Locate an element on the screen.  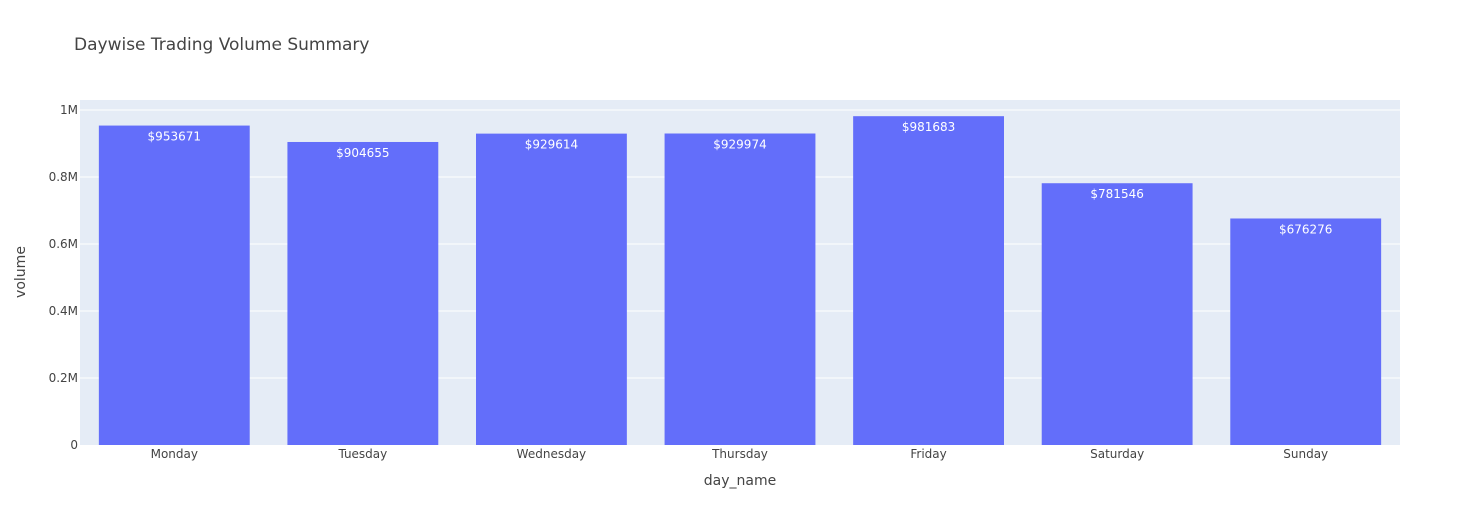
y-tick-label: 0.8M is located at coordinates (63, 177).